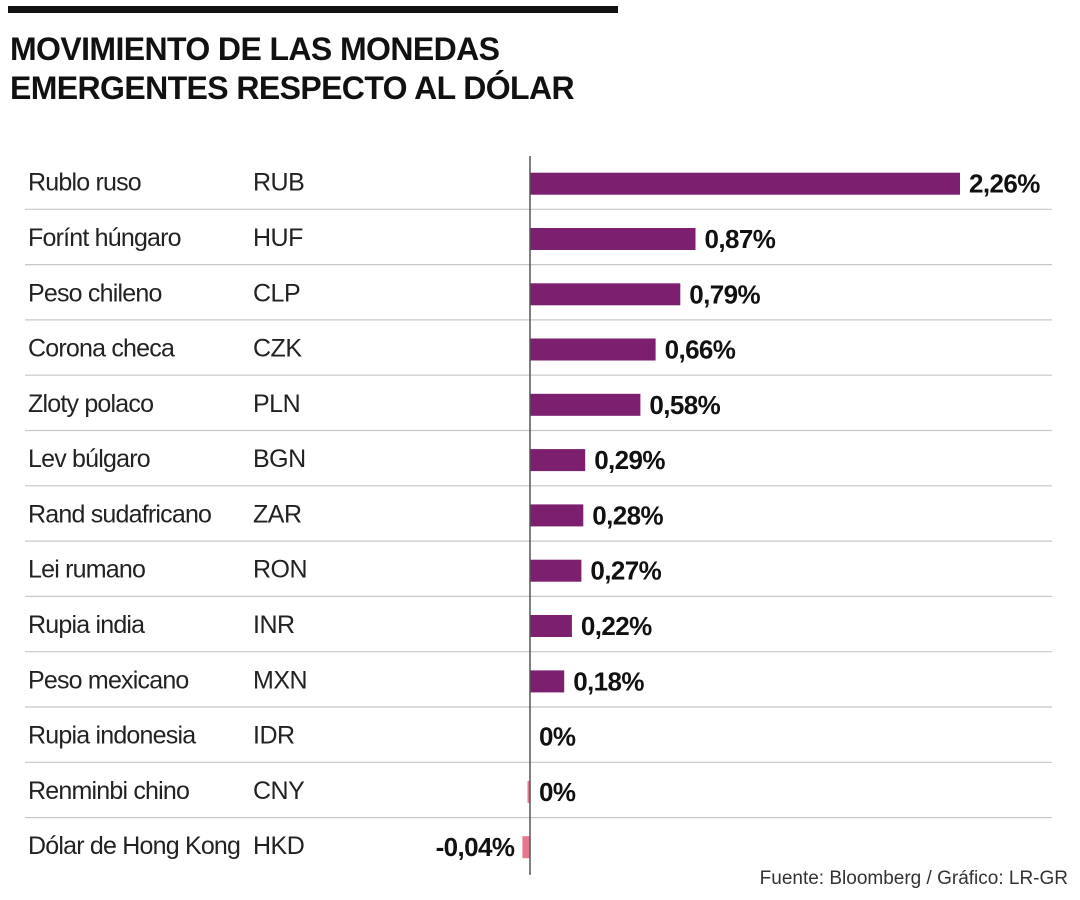 This screenshot has width=1080, height=900. Describe the element at coordinates (475, 847) in the screenshot. I see `value-label: -0,04%` at that location.